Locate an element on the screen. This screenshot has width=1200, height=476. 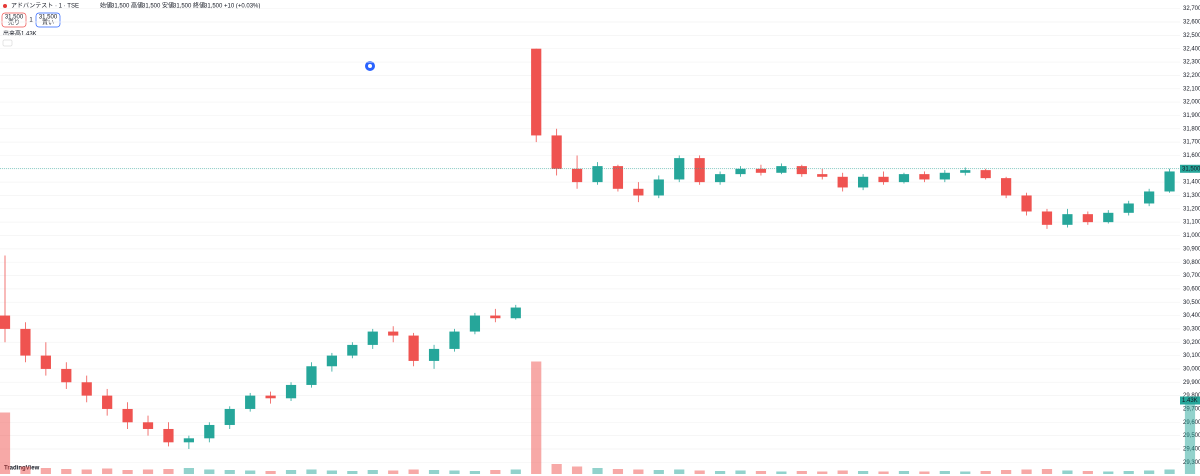
volume-title: 出来高 is located at coordinates (12, 34).